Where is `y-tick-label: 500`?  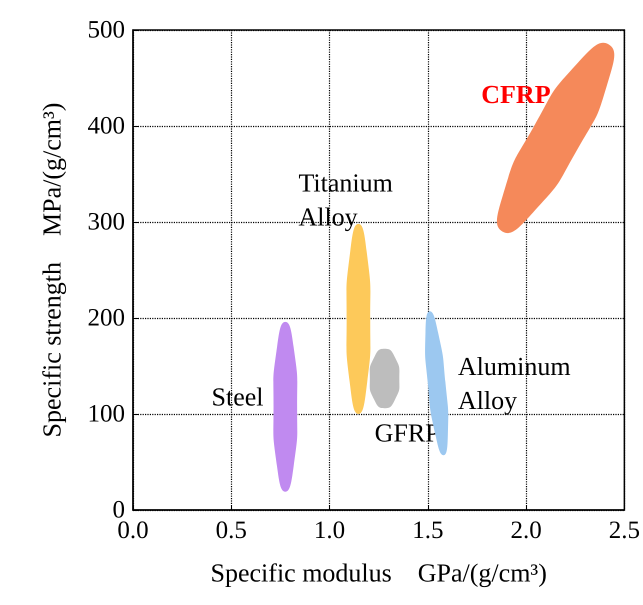 y-tick-label: 500 is located at coordinates (106, 30).